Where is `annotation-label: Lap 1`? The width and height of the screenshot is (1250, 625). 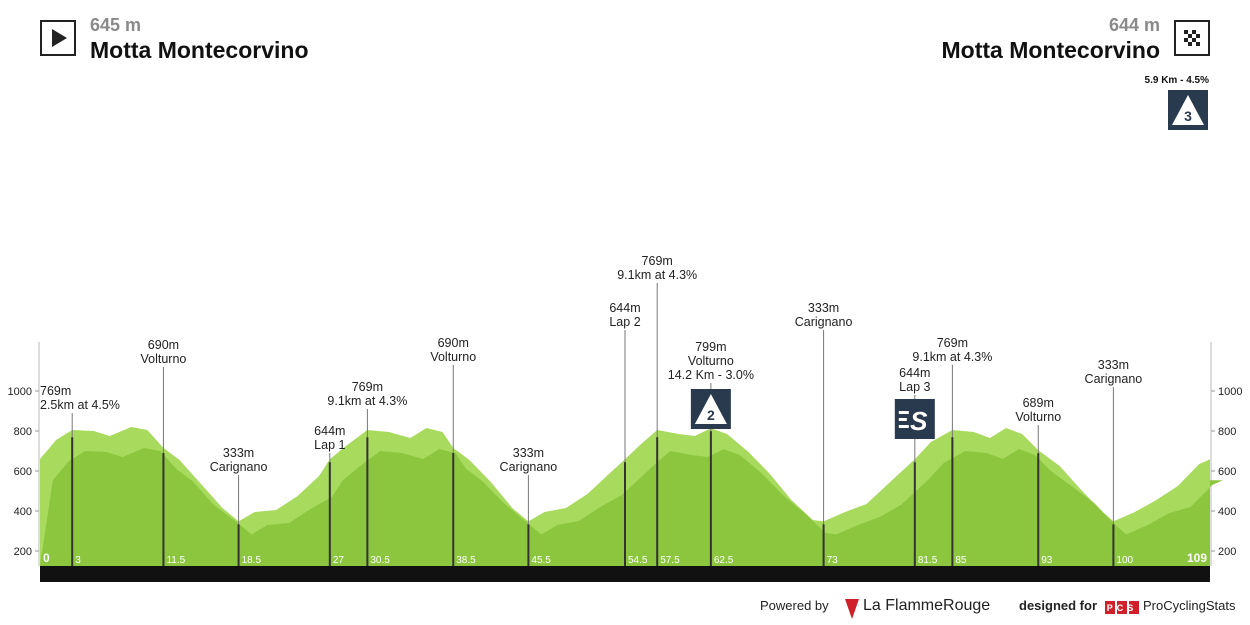
annotation-label: Lap 1 is located at coordinates (329, 445).